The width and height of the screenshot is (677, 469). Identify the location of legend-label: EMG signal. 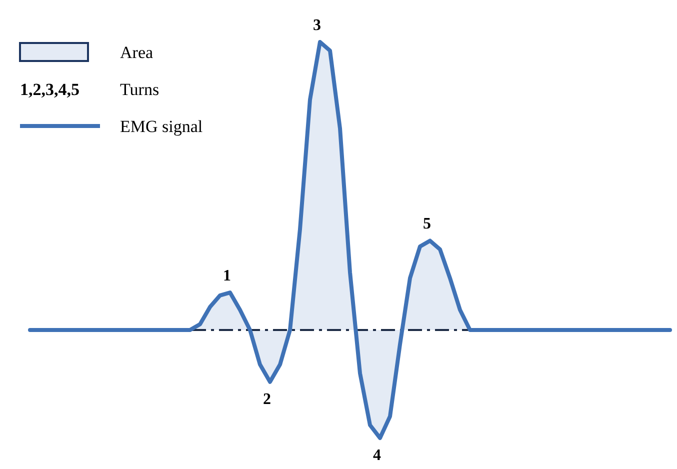
(161, 126).